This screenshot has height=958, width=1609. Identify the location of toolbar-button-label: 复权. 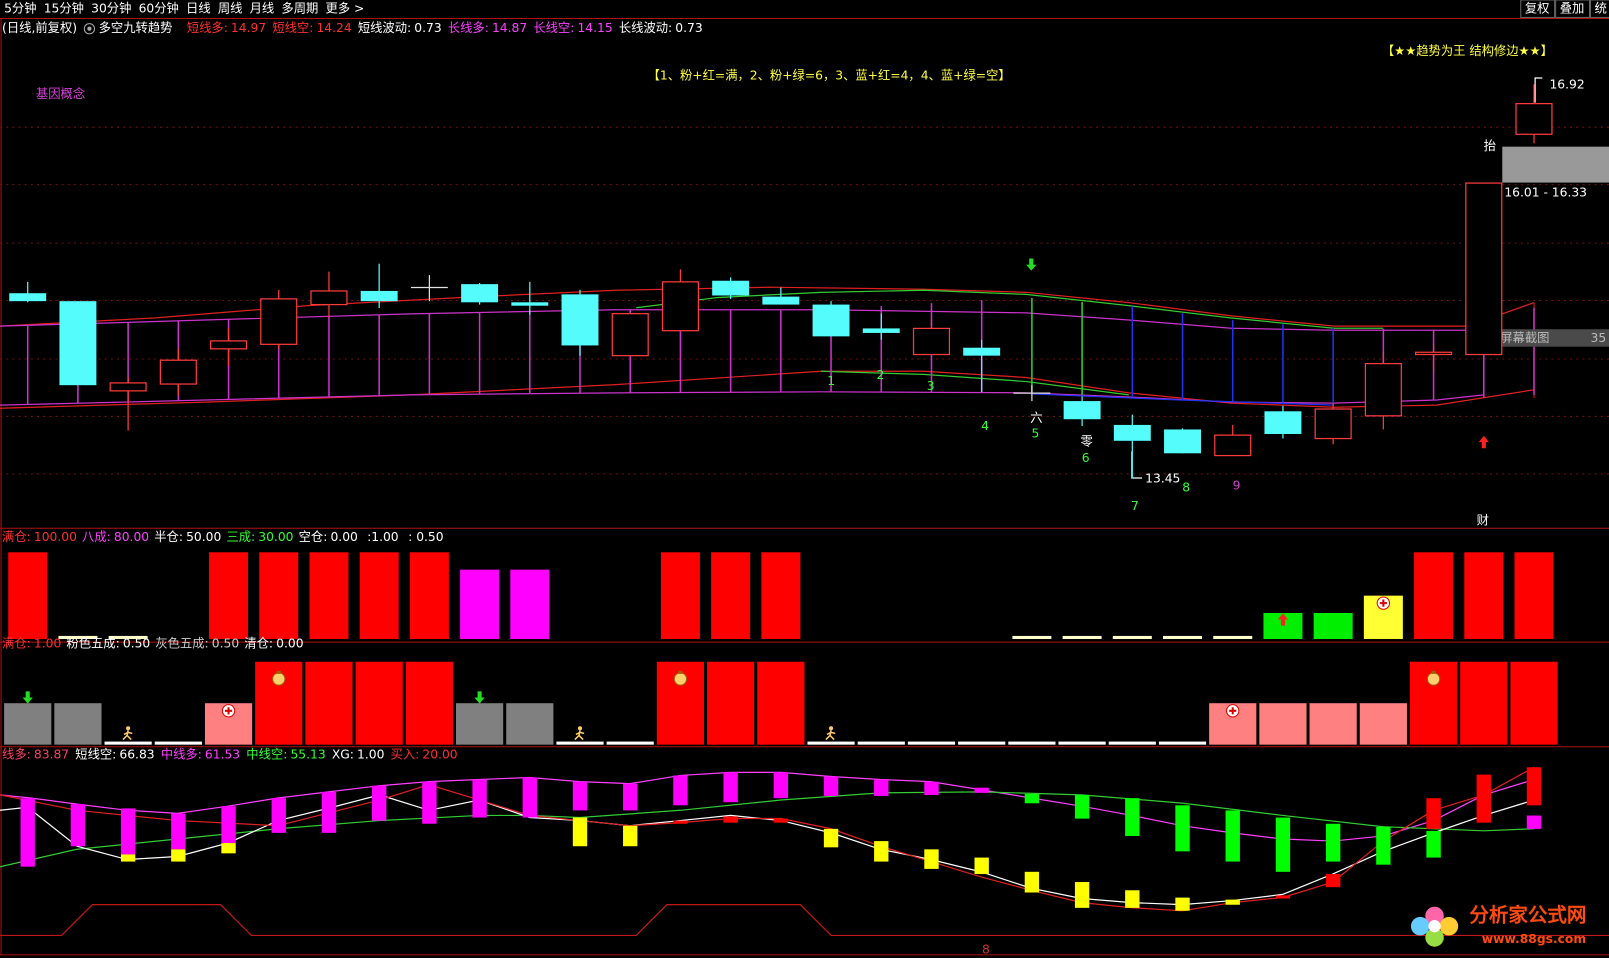
(1537, 9).